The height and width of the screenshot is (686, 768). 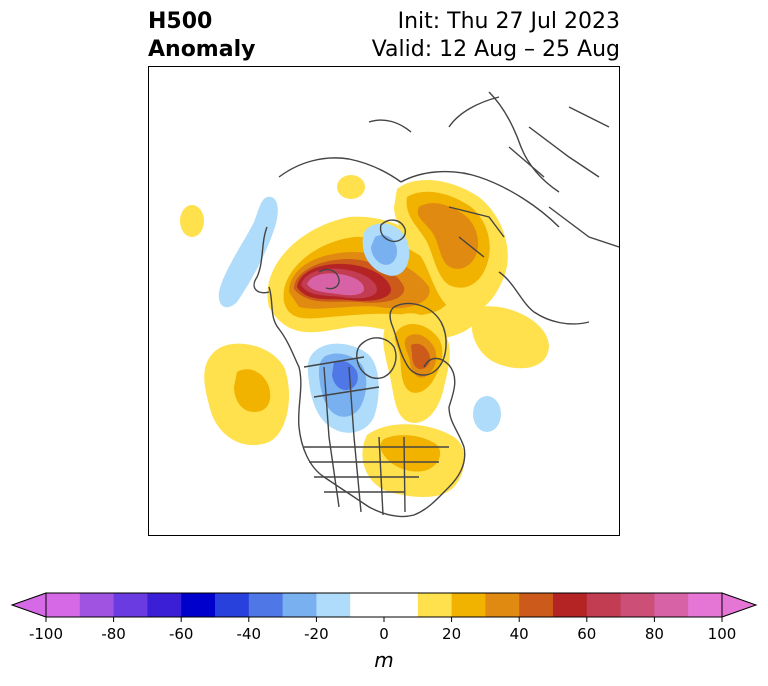 I want to click on colorbar: -100 -80 -60 -40 -20 0 20 40 60 80 100, so click(x=384, y=617).